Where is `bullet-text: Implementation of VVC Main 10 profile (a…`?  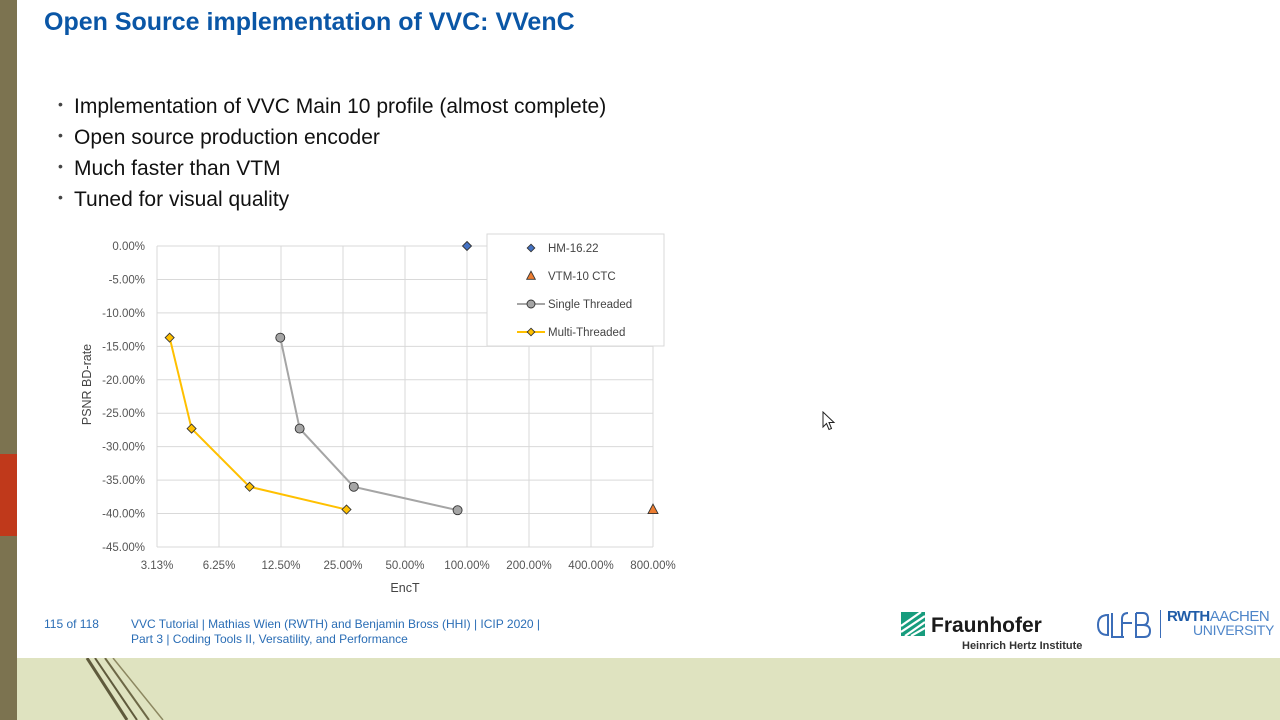 bullet-text: Implementation of VVC Main 10 profile (a… is located at coordinates (340, 106).